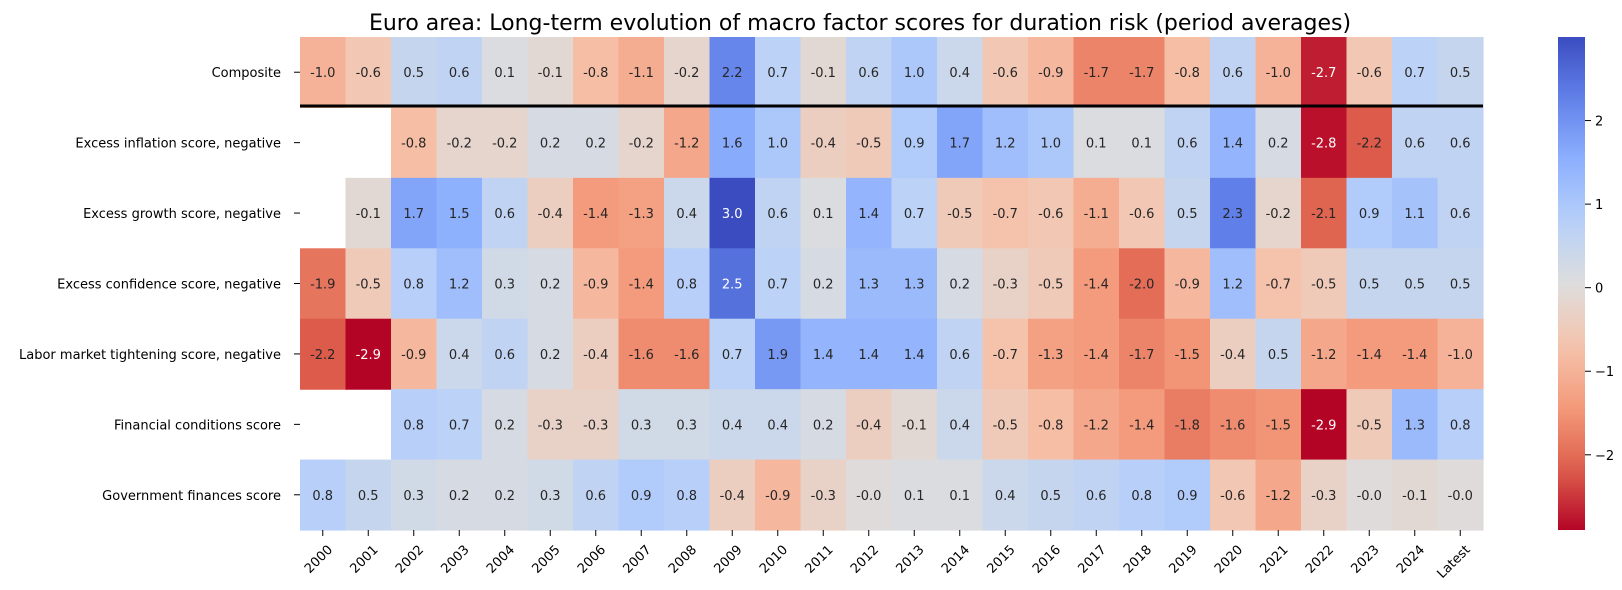 The height and width of the screenshot is (590, 1622). Describe the element at coordinates (777, 73) in the screenshot. I see `cell-value-label: 0.7` at that location.